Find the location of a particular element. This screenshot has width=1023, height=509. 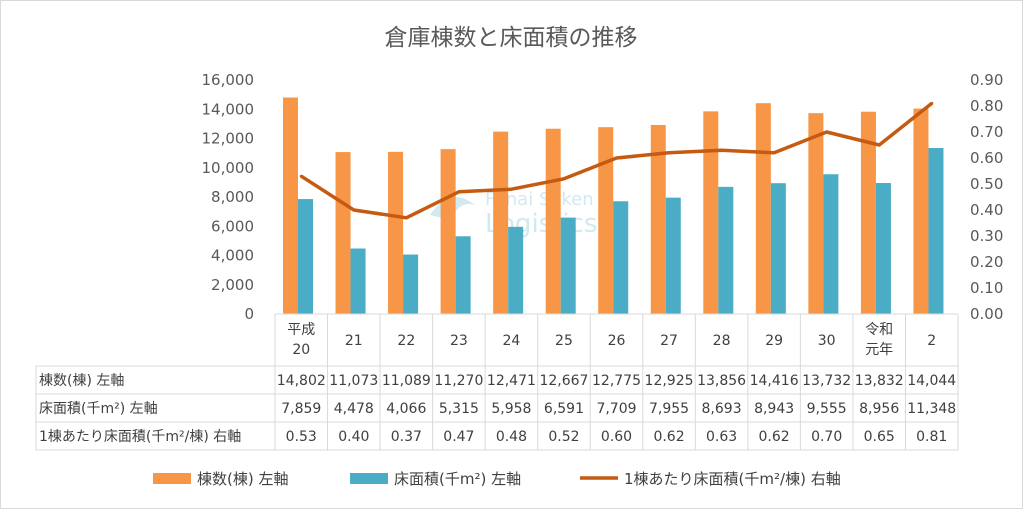

table-cell: 0.53 is located at coordinates (301, 437).